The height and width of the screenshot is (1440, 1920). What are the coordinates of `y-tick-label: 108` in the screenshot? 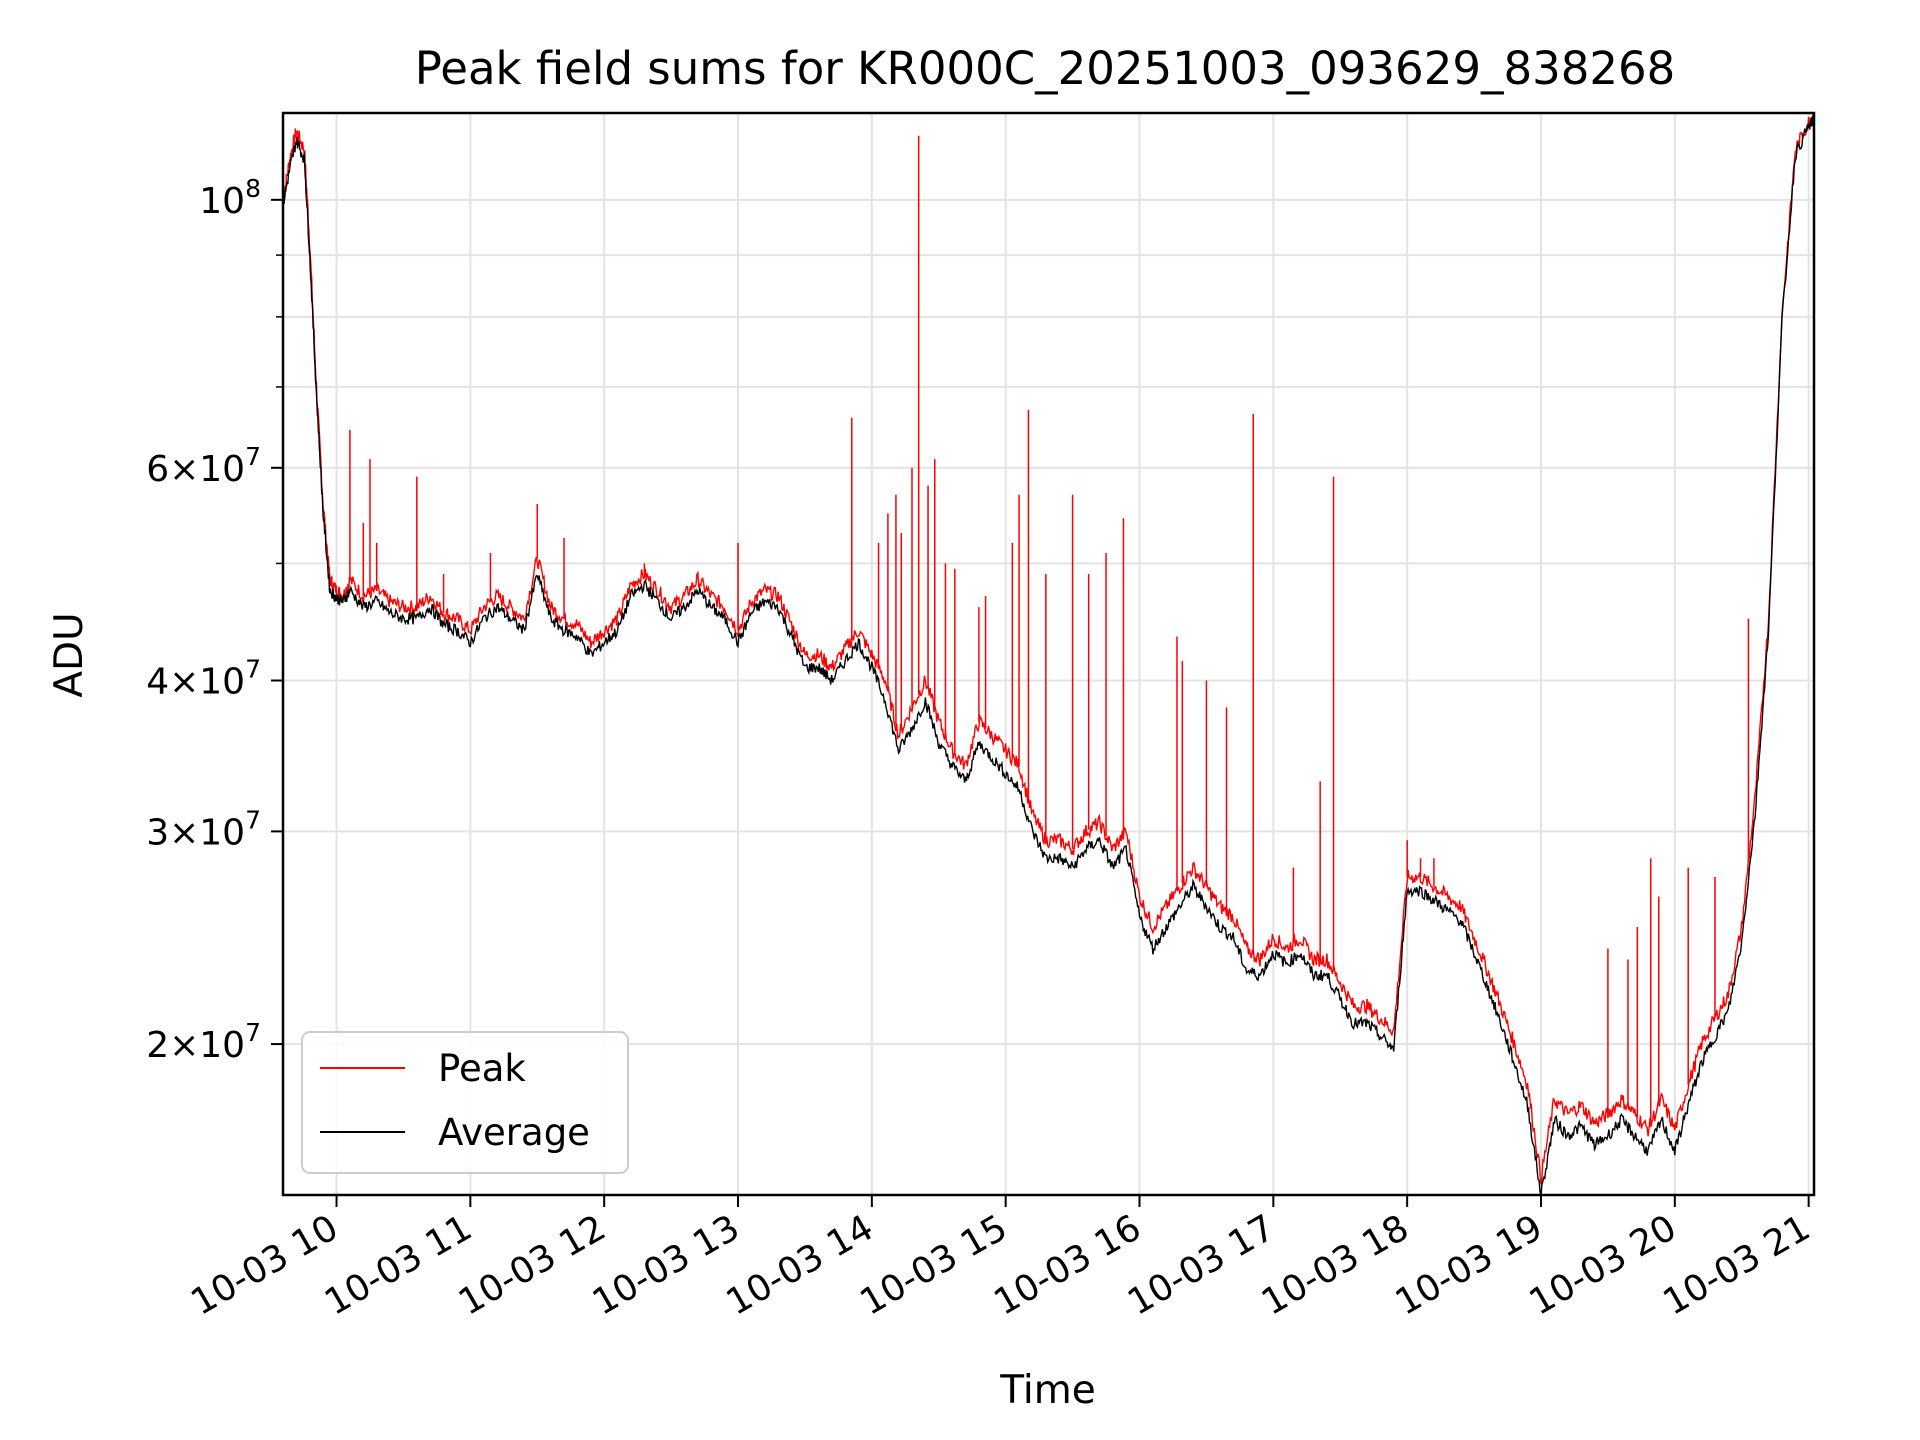 It's located at (230, 198).